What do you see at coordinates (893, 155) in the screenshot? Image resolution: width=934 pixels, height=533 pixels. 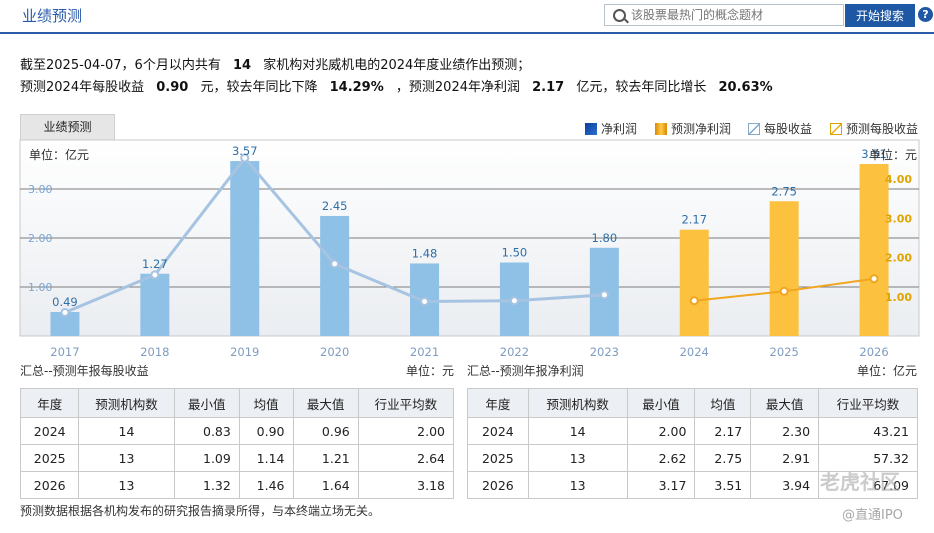 I see `right-axis-unit: 单位：元` at bounding box center [893, 155].